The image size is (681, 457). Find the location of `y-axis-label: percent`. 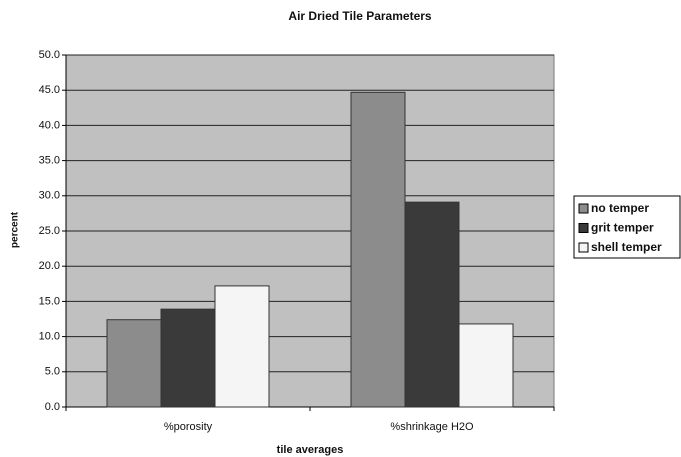

y-axis-label: percent is located at coordinates (15, 229).